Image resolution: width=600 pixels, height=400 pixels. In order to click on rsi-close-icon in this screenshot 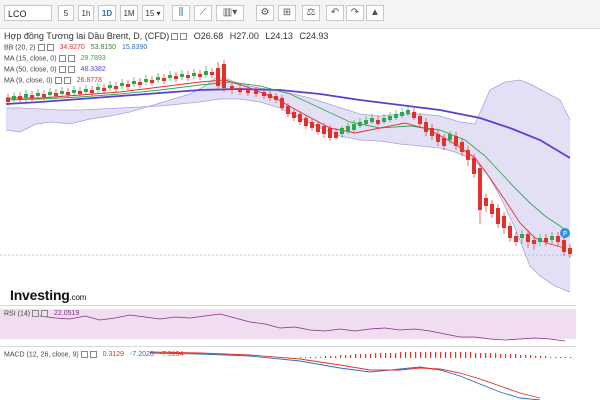, I will do `click(45, 313)`.